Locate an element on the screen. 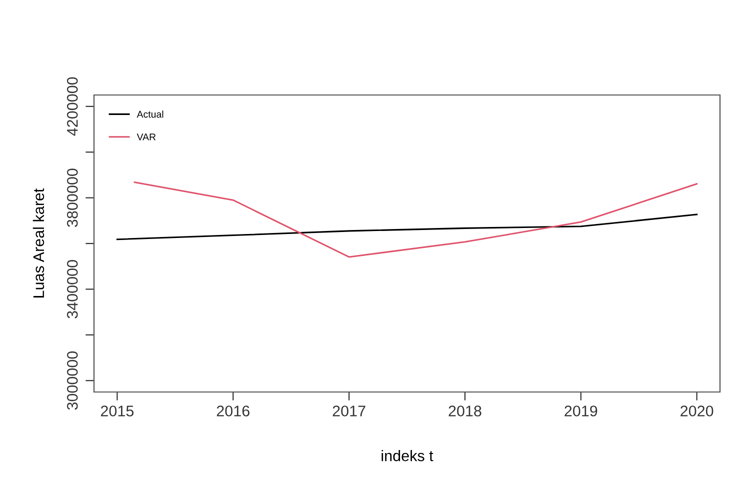  x-tick-label: 2019 is located at coordinates (581, 411).